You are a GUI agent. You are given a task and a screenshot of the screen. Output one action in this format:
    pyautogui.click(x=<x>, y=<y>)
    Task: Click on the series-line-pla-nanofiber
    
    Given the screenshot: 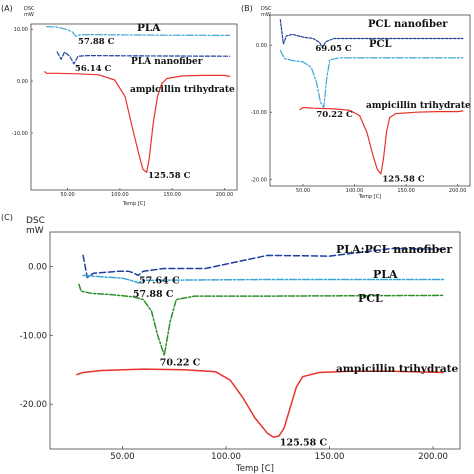 What is the action you would take?
    pyautogui.click(x=143, y=58)
    